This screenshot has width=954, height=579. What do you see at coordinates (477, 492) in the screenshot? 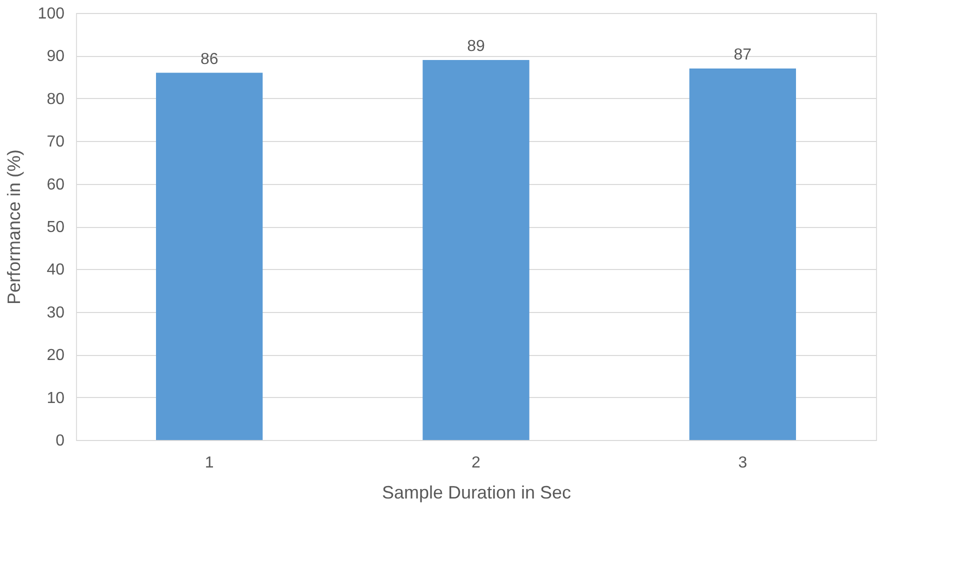
I see `x-axis-title: Sample Duration in Sec` at bounding box center [477, 492].